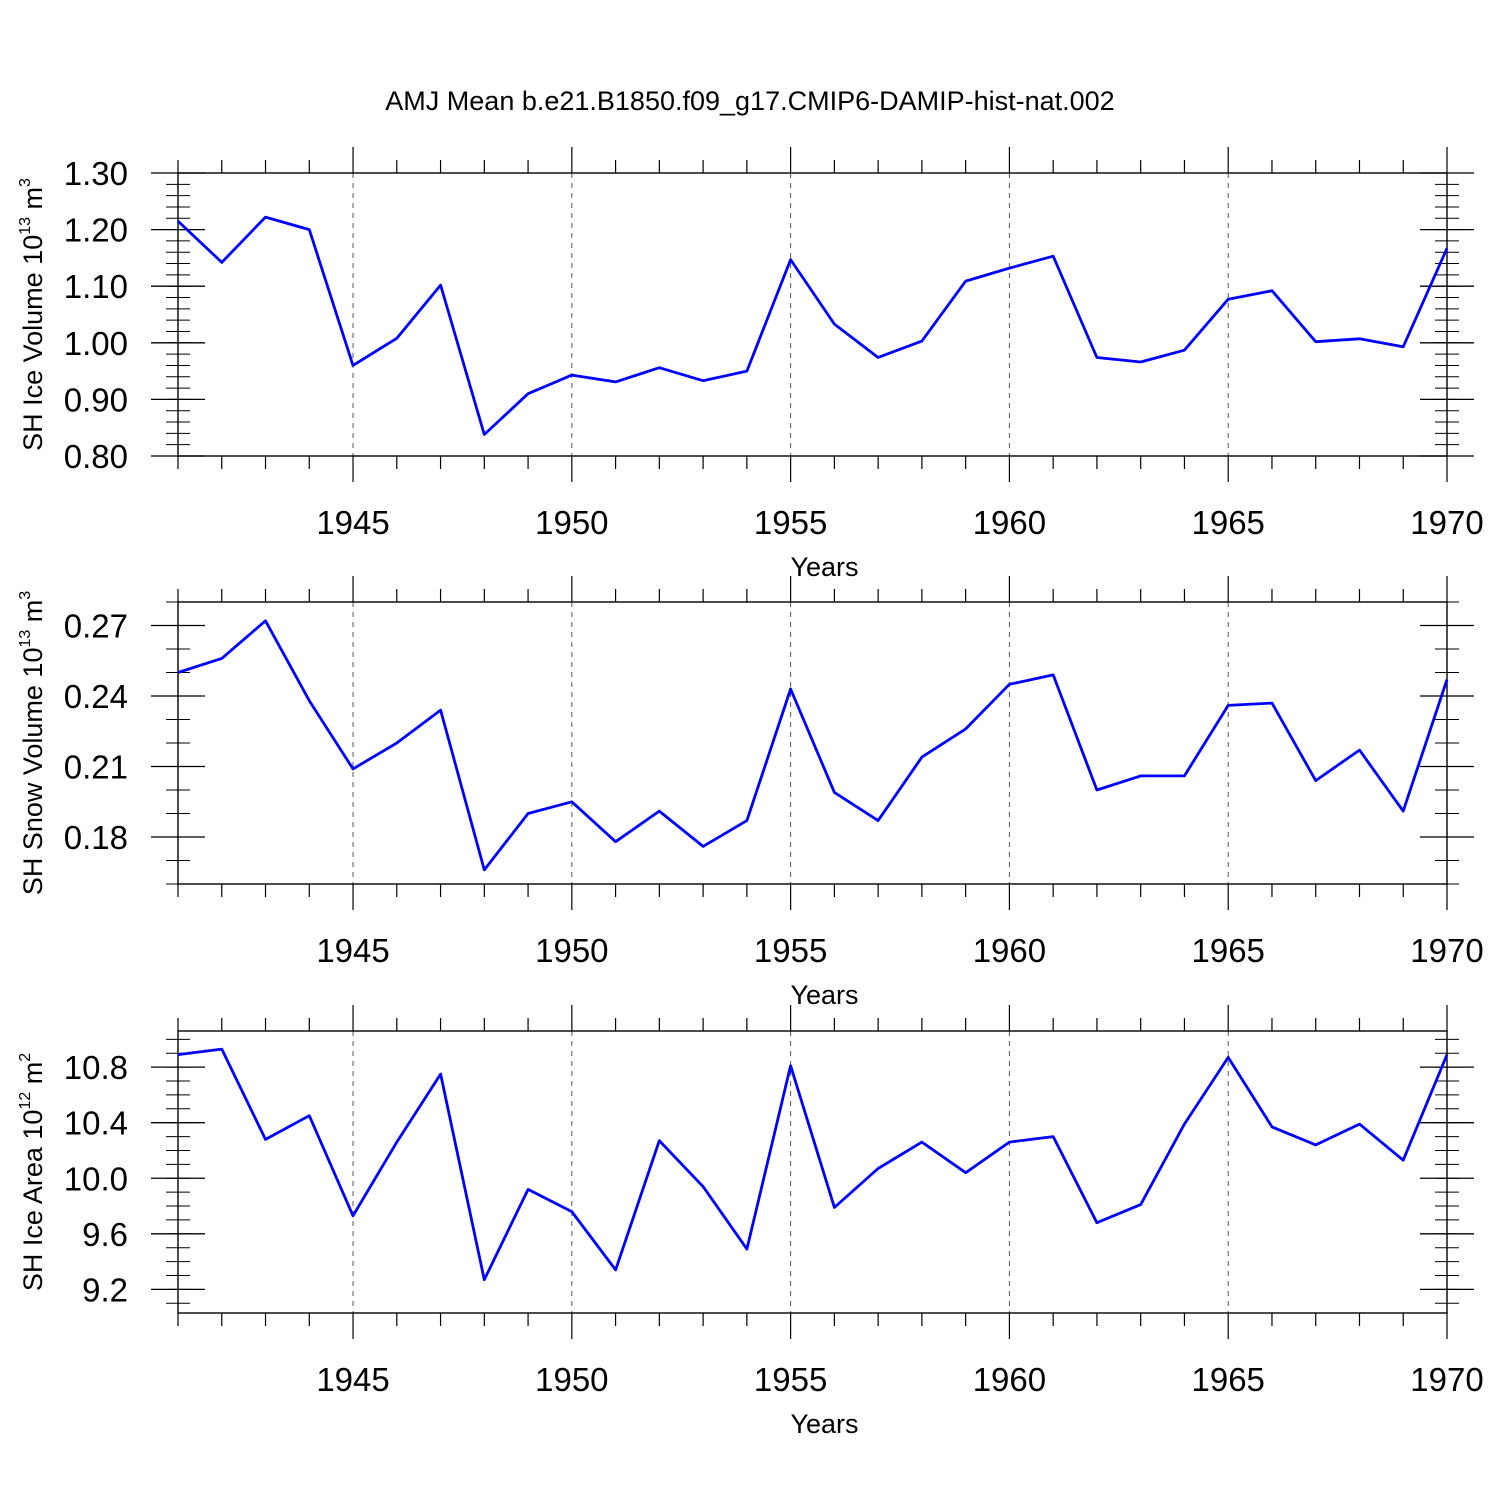 The image size is (1500, 1500). I want to click on y-tick-label: 0.90, so click(96, 399).